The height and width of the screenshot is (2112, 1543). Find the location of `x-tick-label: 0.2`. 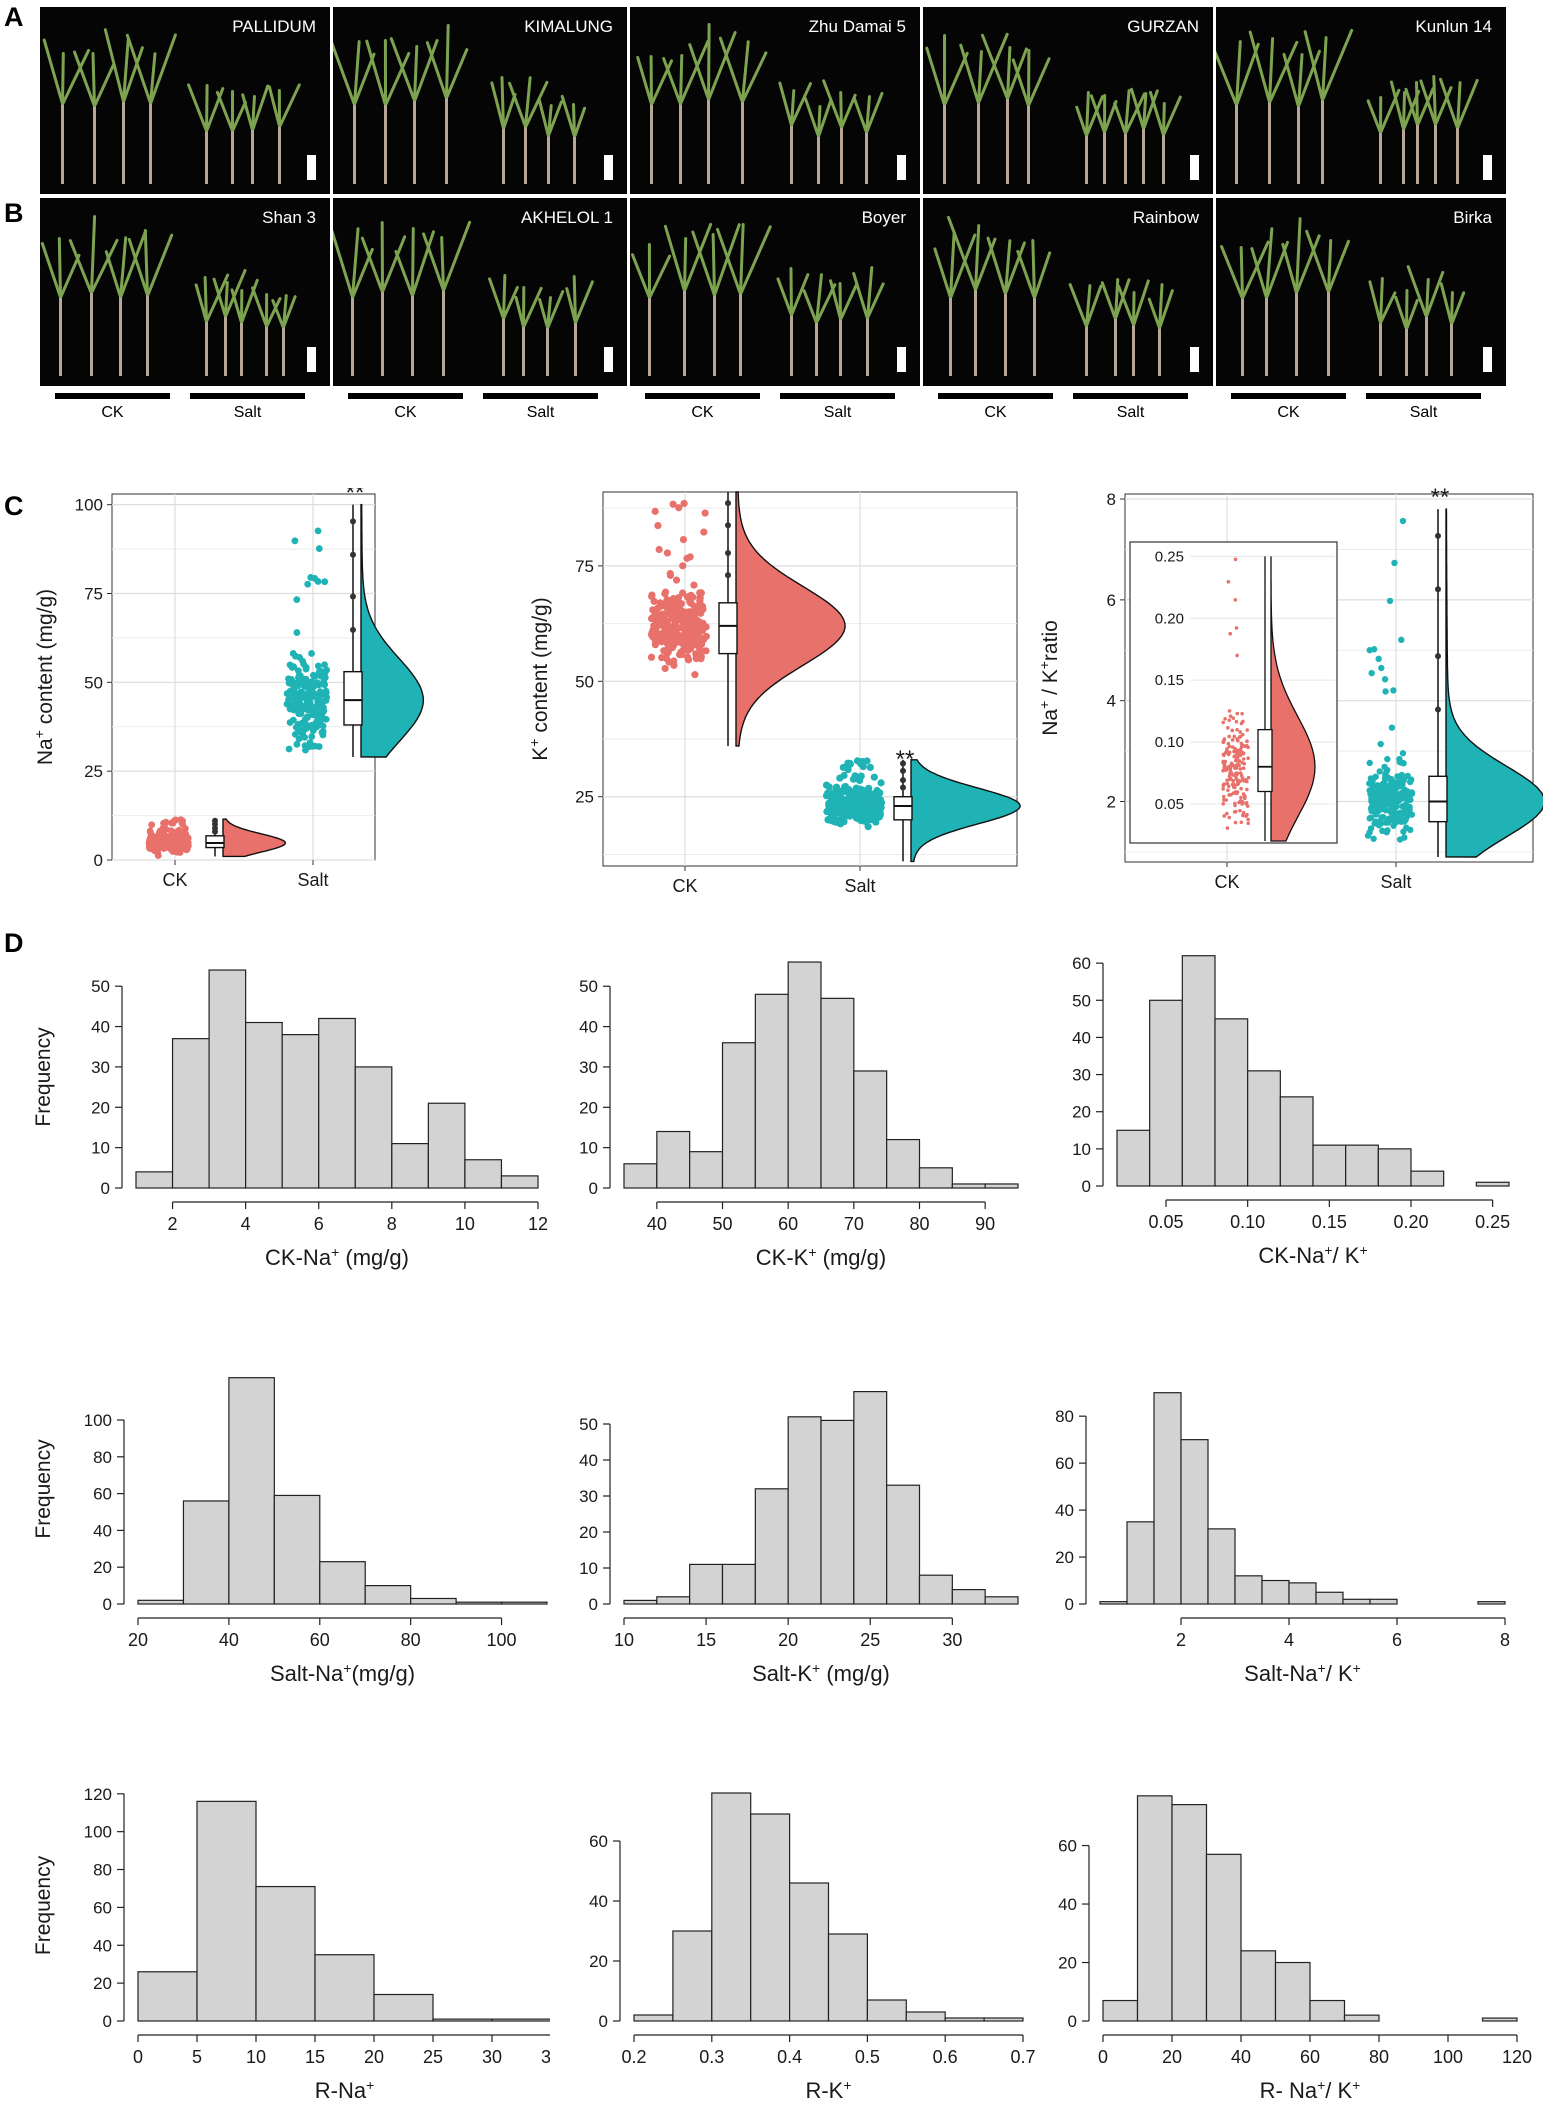

x-tick-label: 0.2 is located at coordinates (633, 2057).